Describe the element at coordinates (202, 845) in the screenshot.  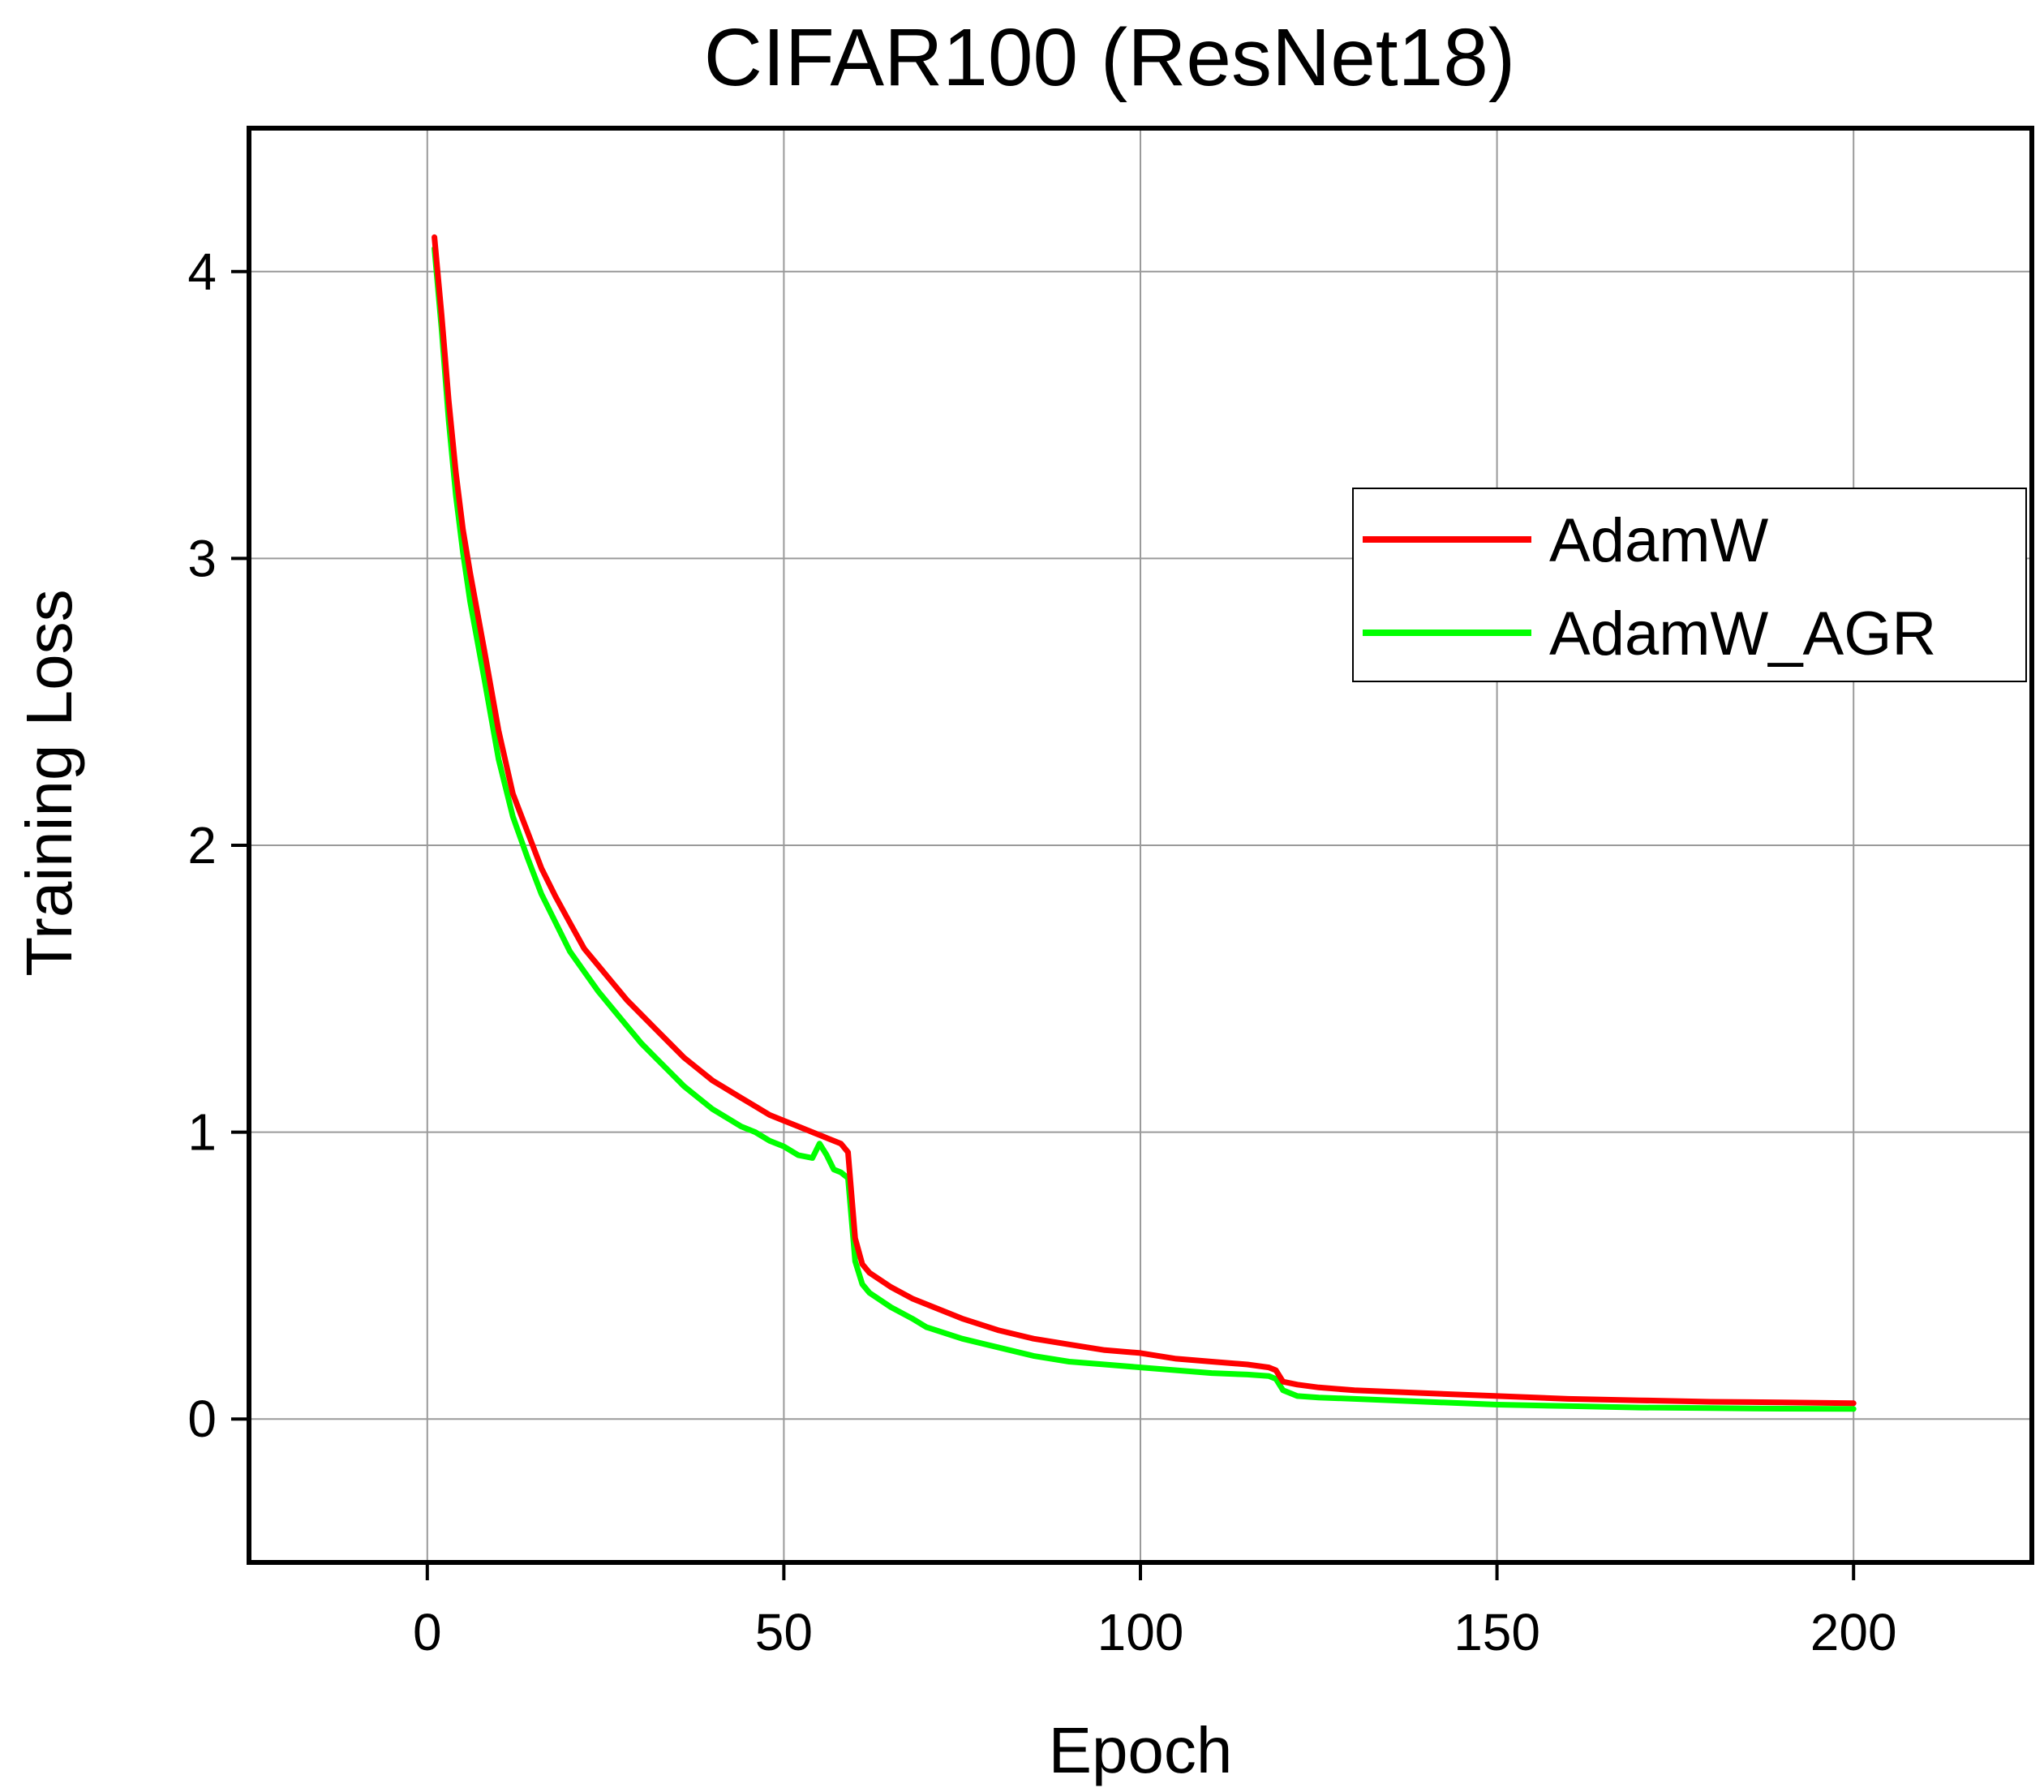
I see `y-tick-label: 2` at that location.